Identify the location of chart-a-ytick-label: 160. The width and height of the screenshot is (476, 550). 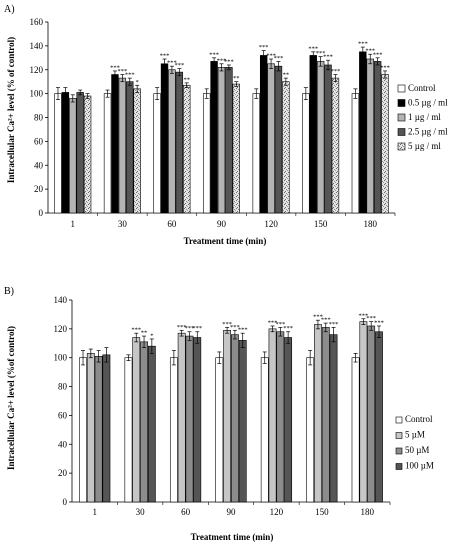
(37, 22).